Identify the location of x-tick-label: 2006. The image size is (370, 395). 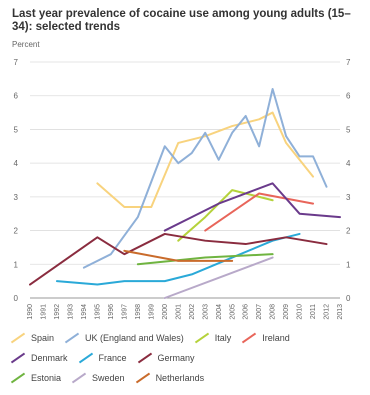
(246, 312).